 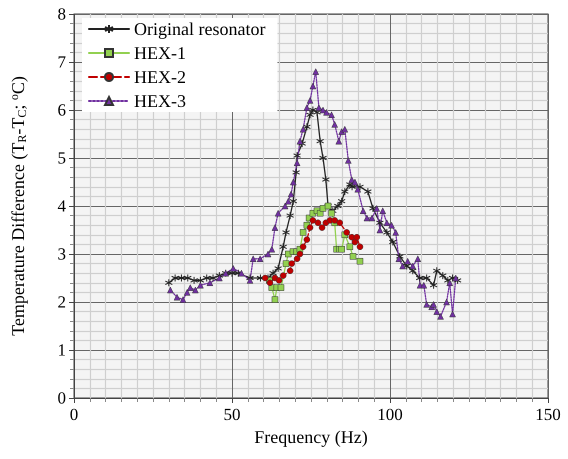 What do you see at coordinates (62, 158) in the screenshot?
I see `y-tick-label: 5` at bounding box center [62, 158].